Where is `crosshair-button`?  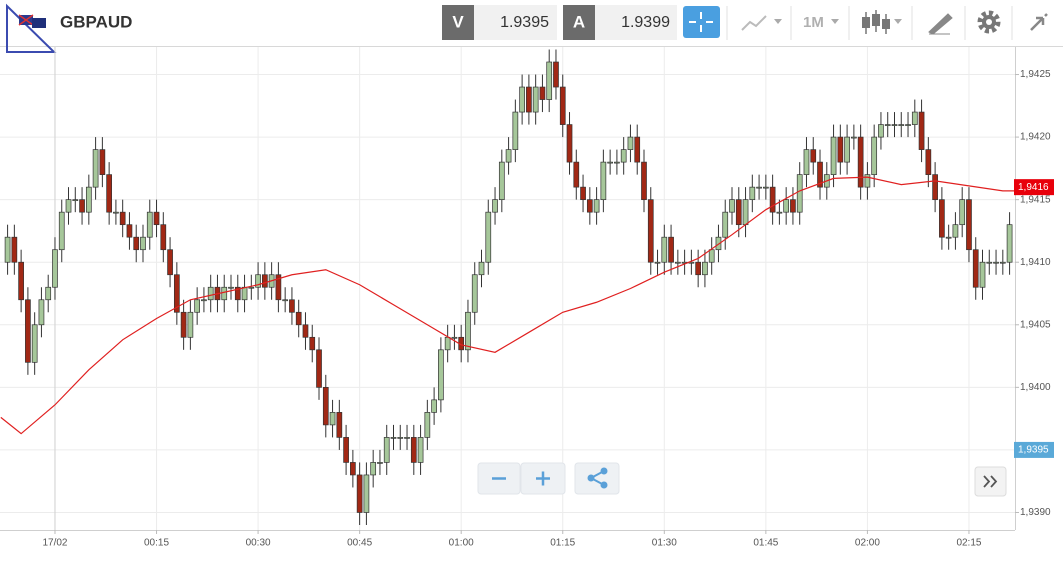 crosshair-button is located at coordinates (701, 22).